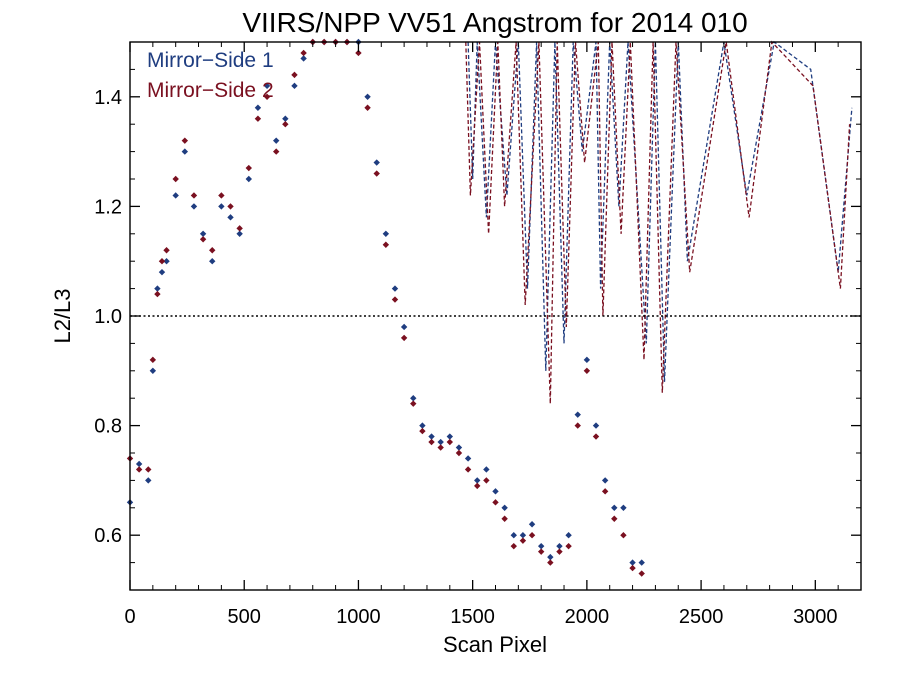 Image resolution: width=900 pixels, height=675 pixels. Describe the element at coordinates (358, 617) in the screenshot. I see `x-tick-label: 1000` at that location.